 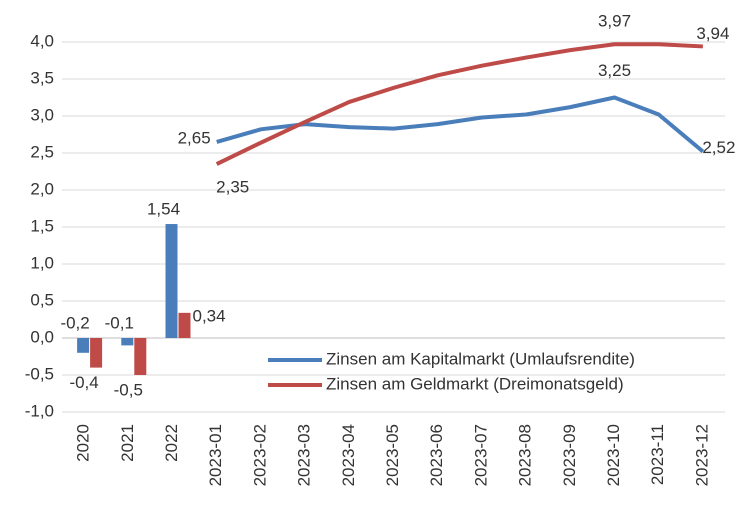 I want to click on data-label: 2,65, so click(x=194, y=137).